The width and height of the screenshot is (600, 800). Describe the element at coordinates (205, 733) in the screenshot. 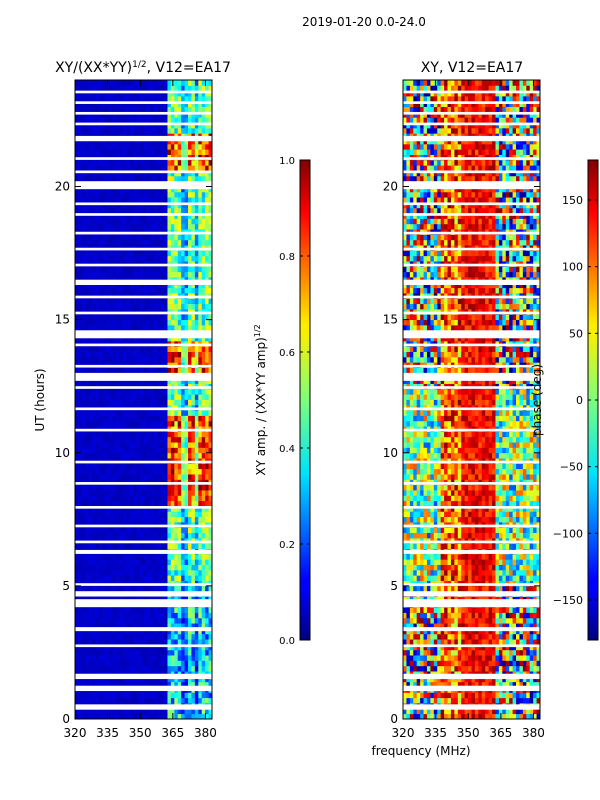

I see `x-tick-label: 380` at that location.